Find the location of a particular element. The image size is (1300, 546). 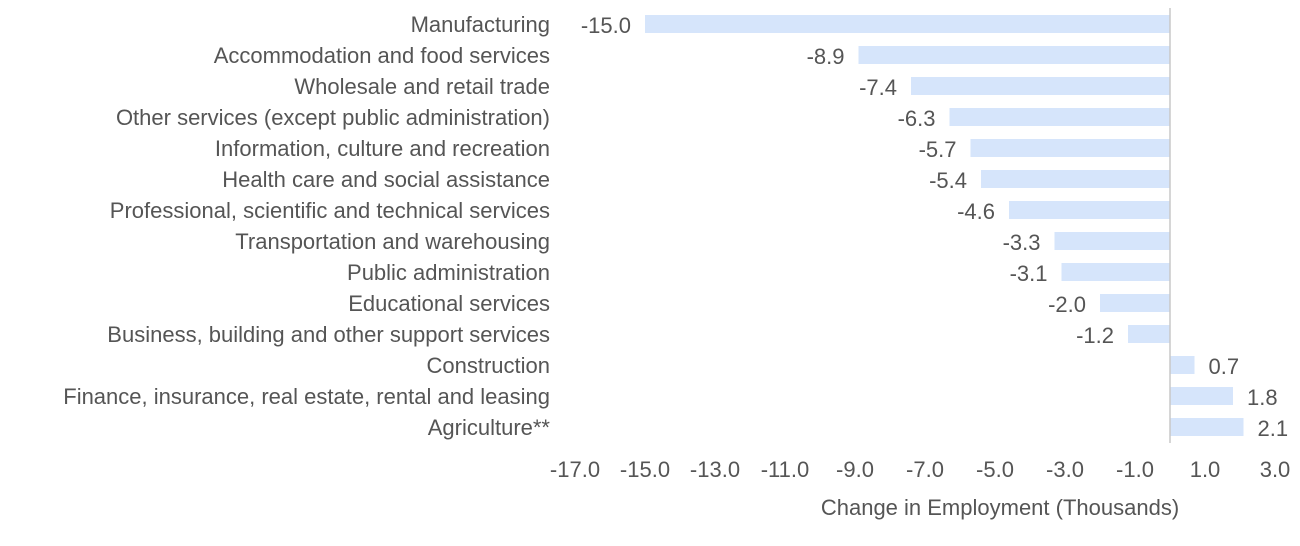

data-label: -8.9 is located at coordinates (826, 56).